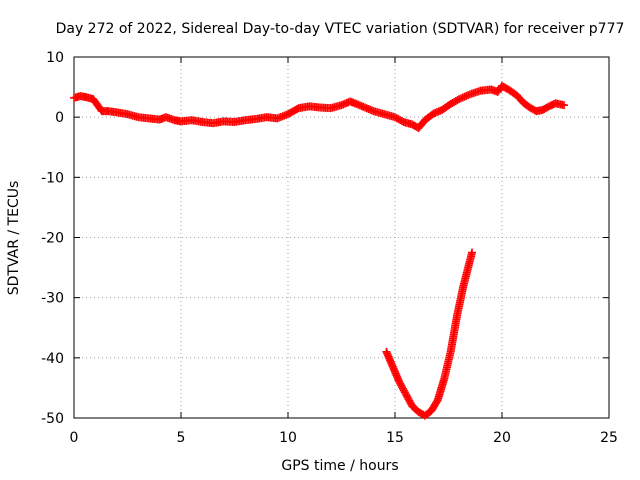  I want to click on x-tick-label: 5, so click(181, 438).